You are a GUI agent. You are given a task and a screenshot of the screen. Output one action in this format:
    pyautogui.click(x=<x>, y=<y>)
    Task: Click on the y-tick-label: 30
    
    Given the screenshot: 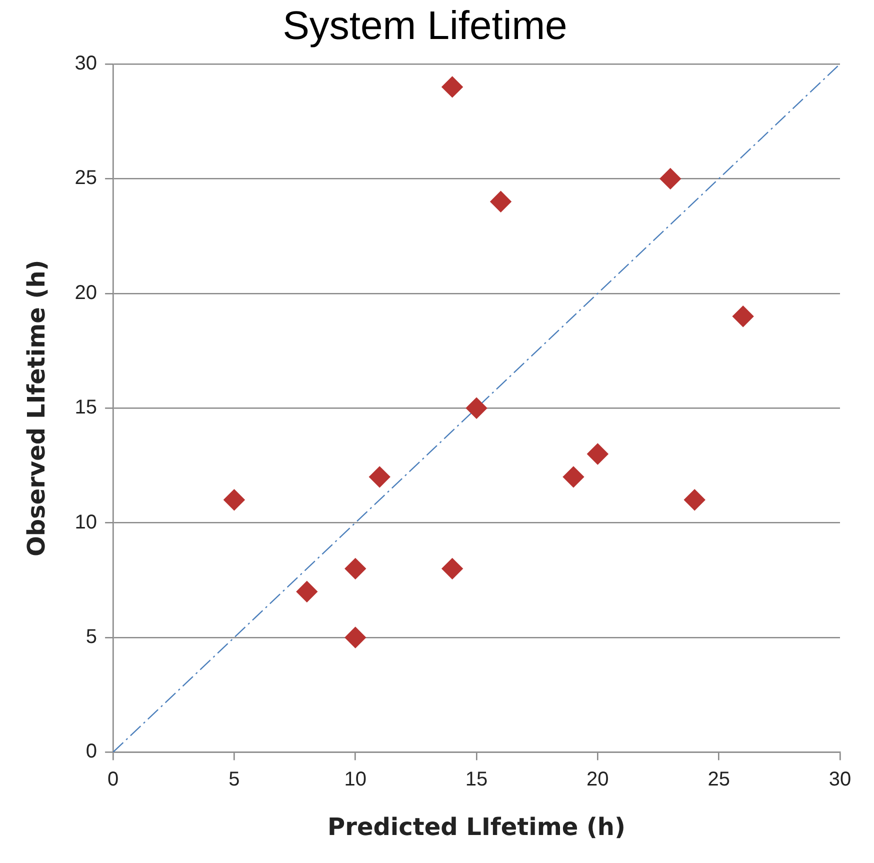 What is the action you would take?
    pyautogui.click(x=86, y=63)
    